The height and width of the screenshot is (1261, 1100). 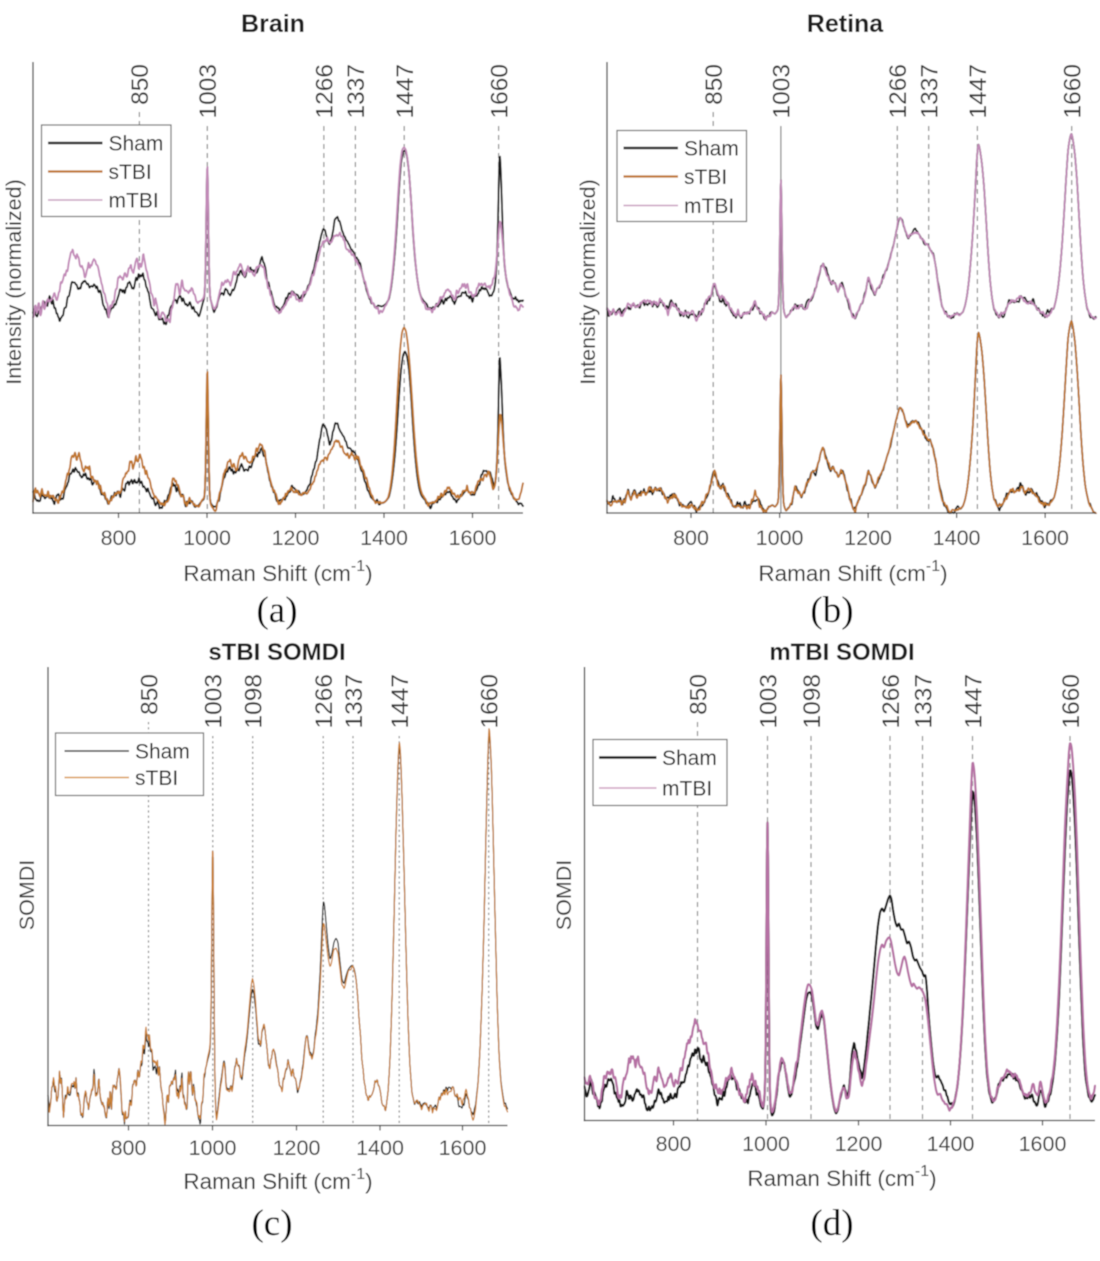 What do you see at coordinates (846, 24) in the screenshot?
I see `svg-text: Retina` at bounding box center [846, 24].